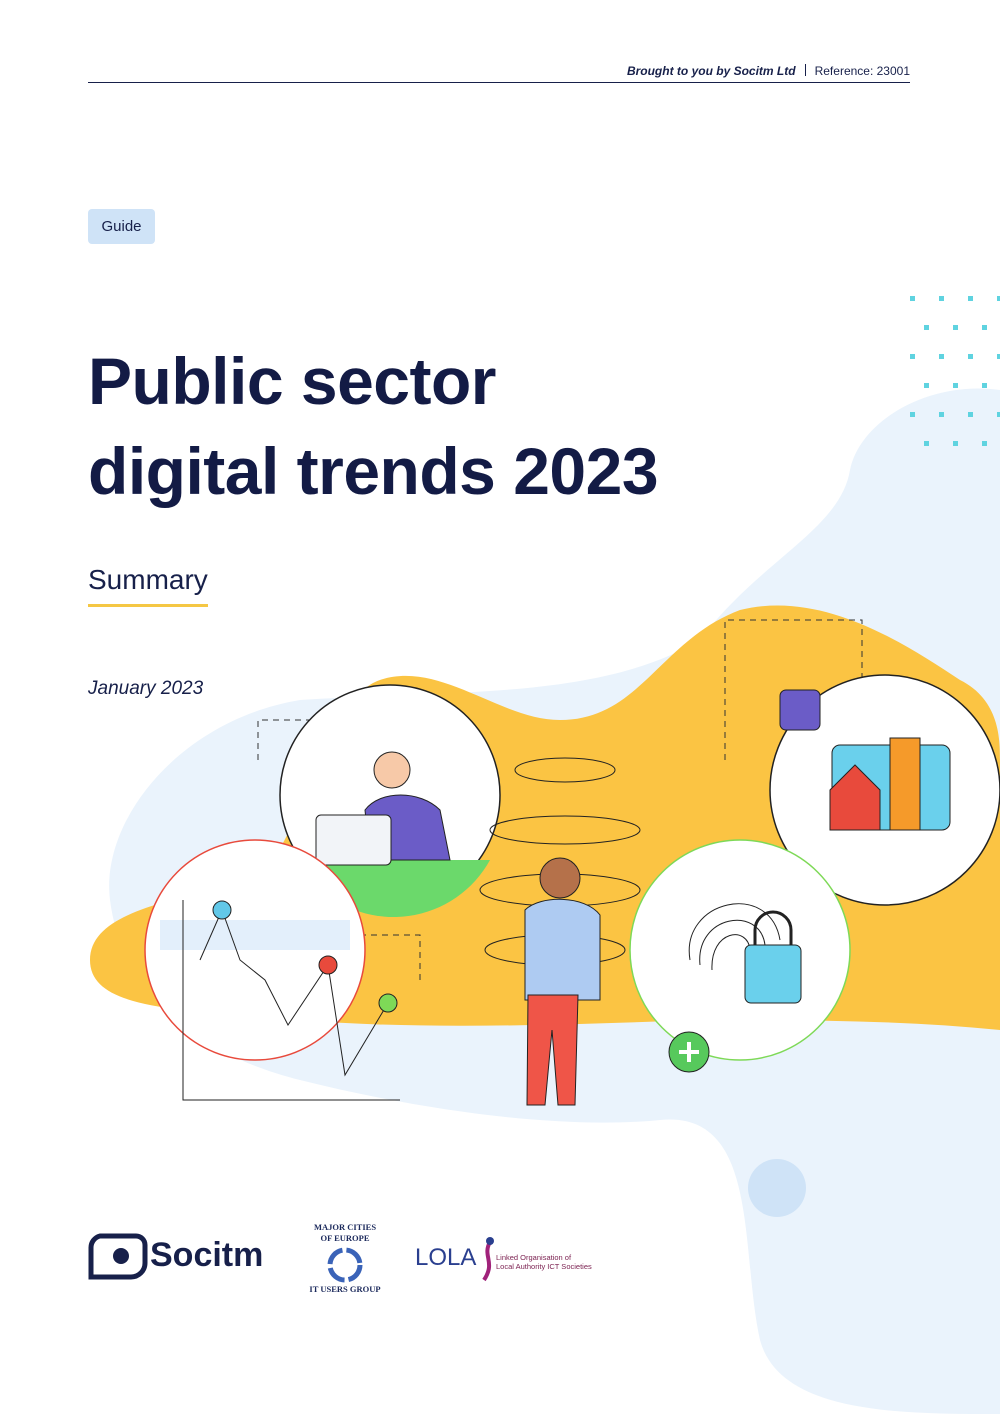 The image size is (1000, 1414). I want to click on padlock, so click(773, 974).